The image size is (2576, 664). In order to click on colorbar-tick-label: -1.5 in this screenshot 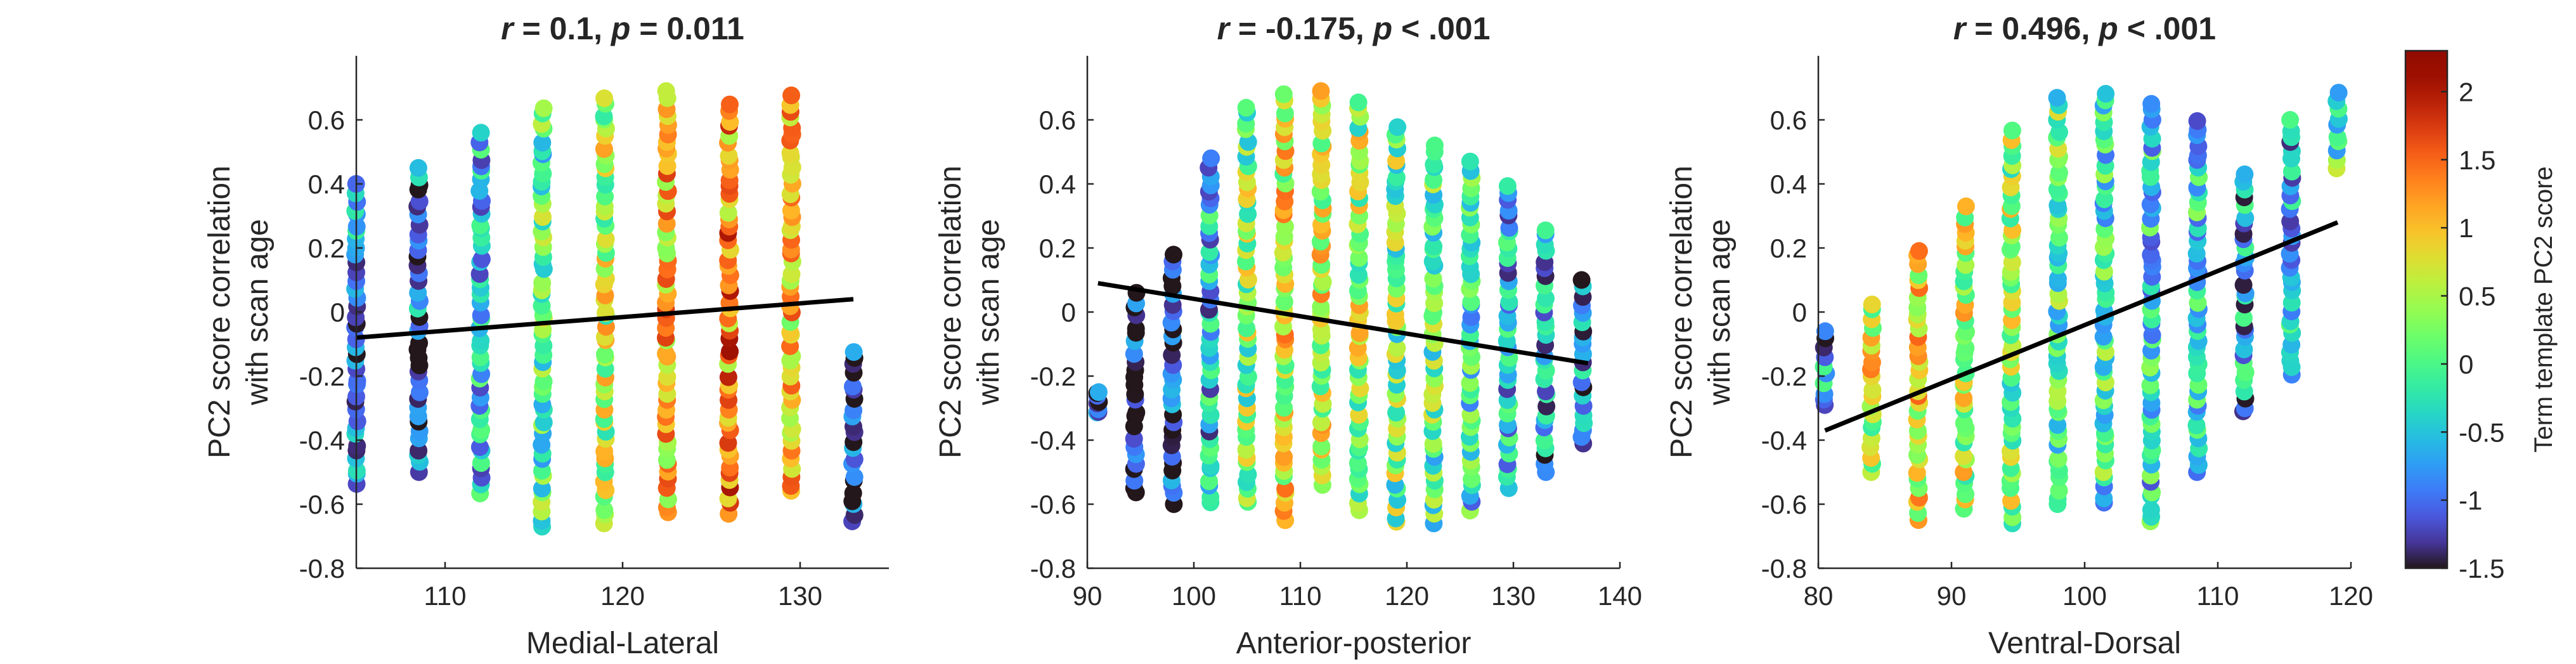, I will do `click(2481, 568)`.